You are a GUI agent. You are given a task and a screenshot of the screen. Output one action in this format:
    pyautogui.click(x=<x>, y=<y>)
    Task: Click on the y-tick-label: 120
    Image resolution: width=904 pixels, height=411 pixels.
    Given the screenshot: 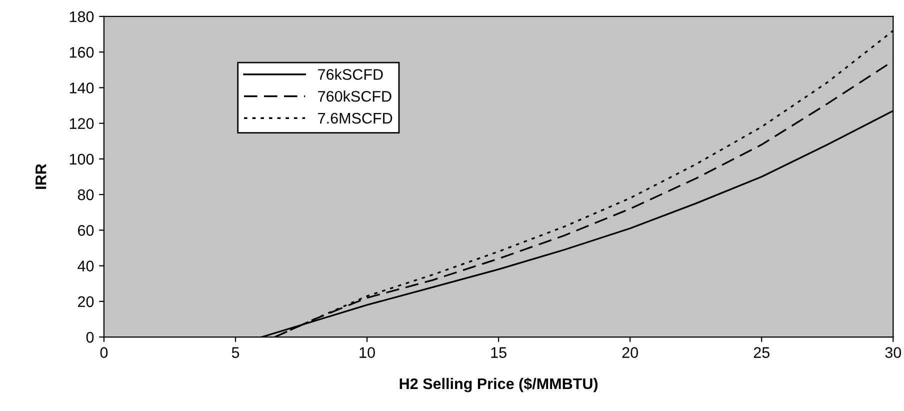 What is the action you would take?
    pyautogui.click(x=82, y=123)
    